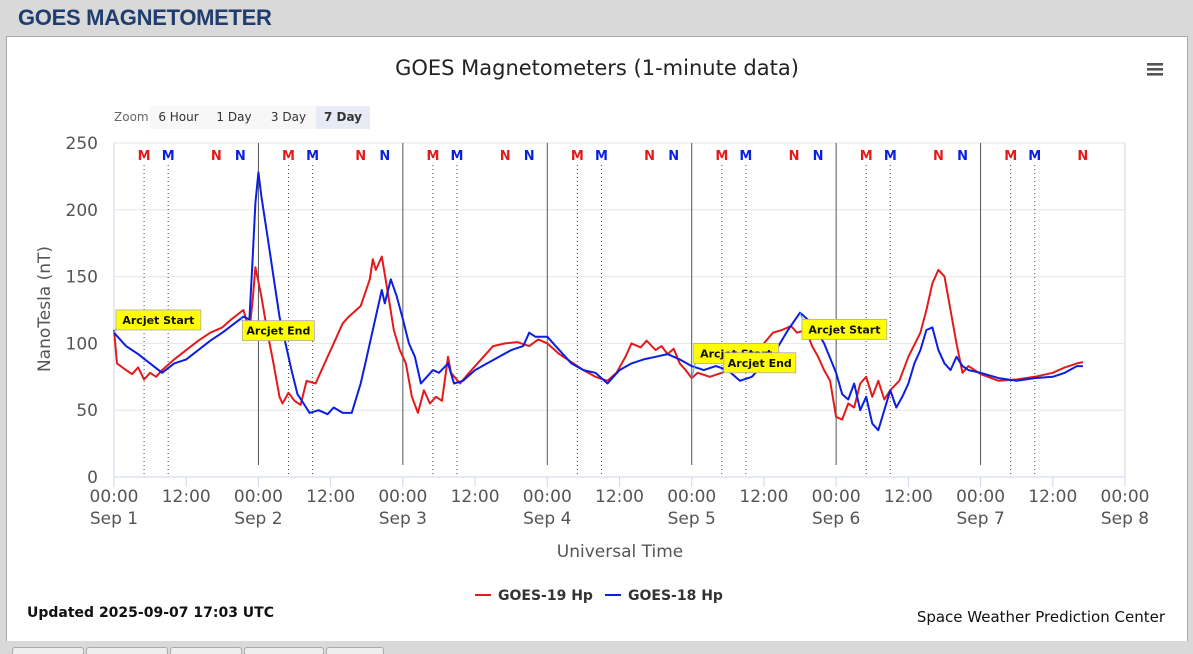  I want to click on zoom-button-label: 7 Day, so click(343, 117).